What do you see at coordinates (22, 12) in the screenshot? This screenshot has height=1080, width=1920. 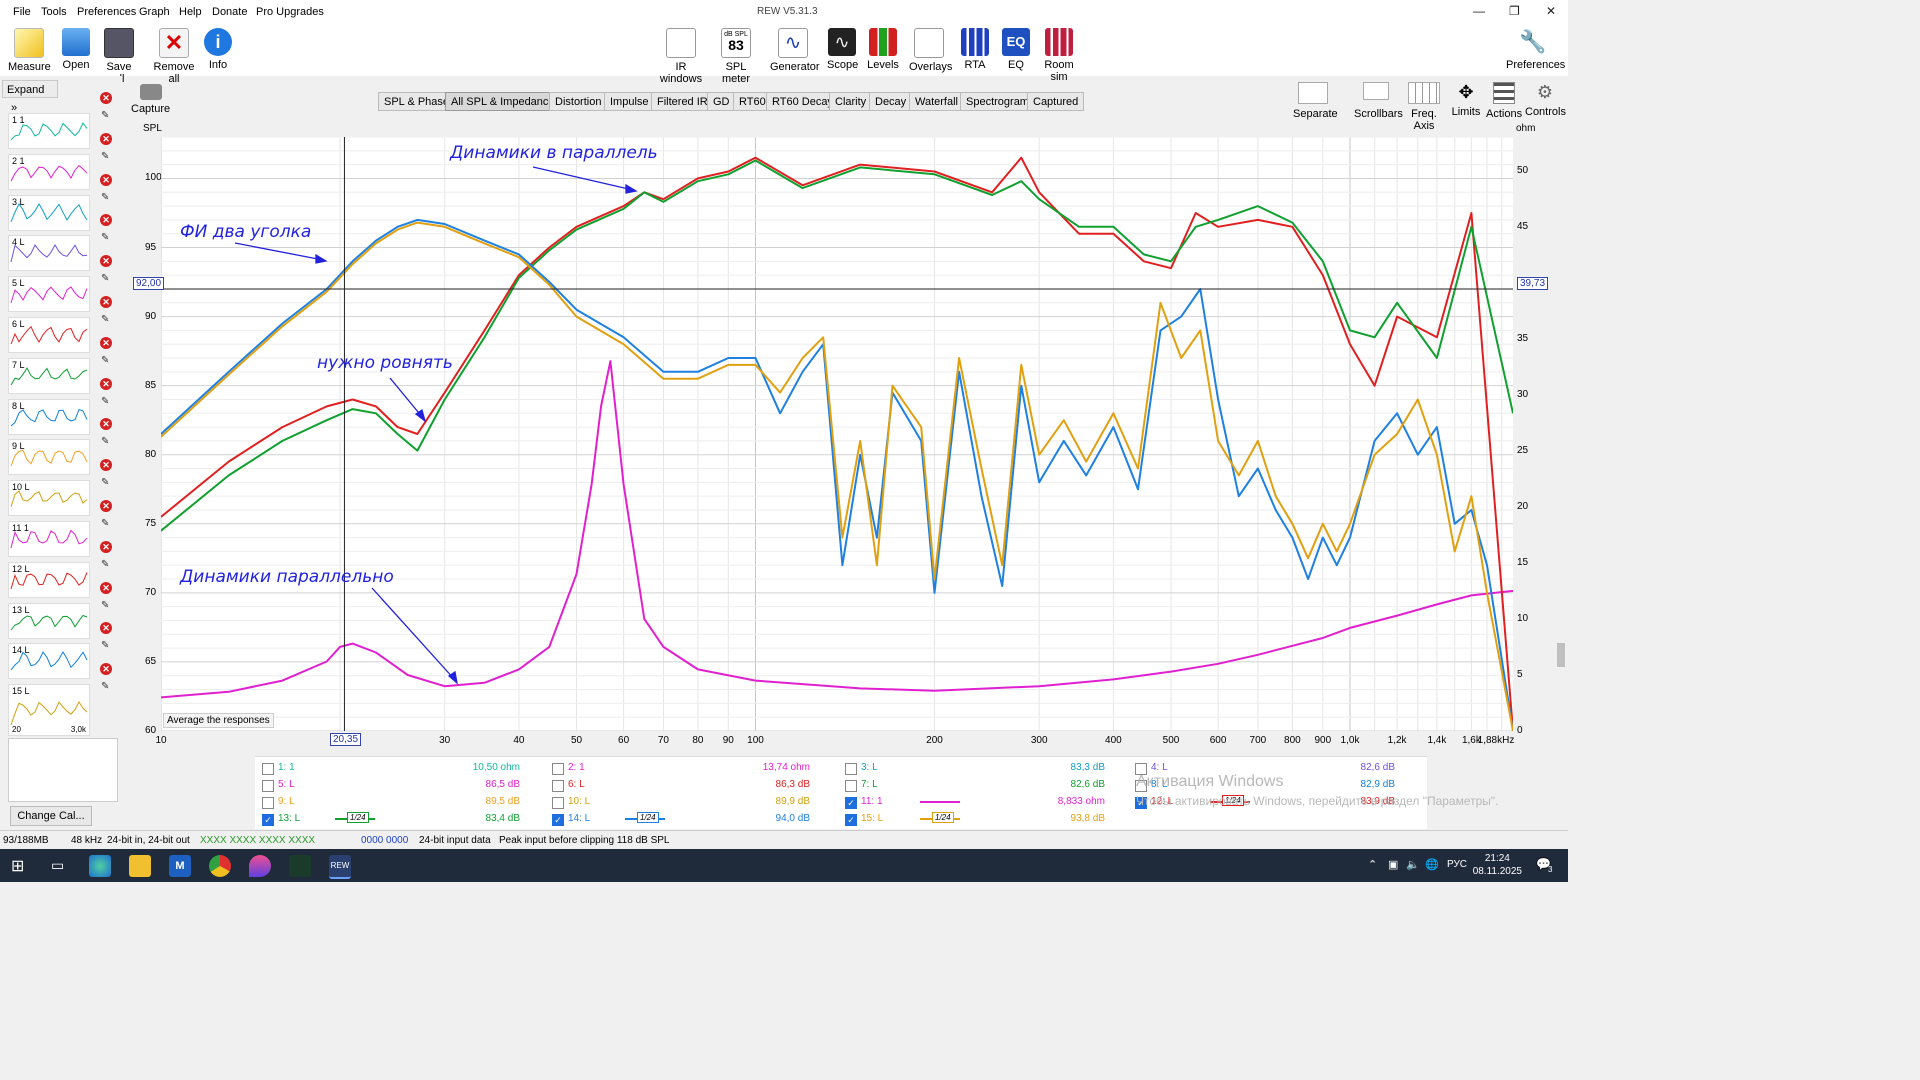 I see `menu-file: File` at bounding box center [22, 12].